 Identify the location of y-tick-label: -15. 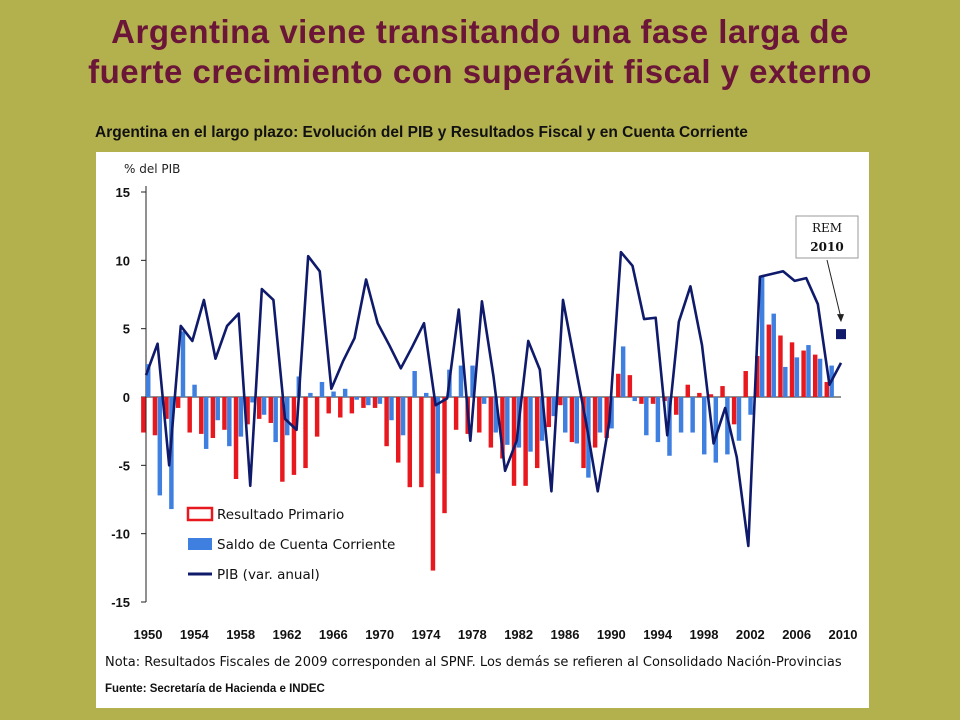
(120, 602).